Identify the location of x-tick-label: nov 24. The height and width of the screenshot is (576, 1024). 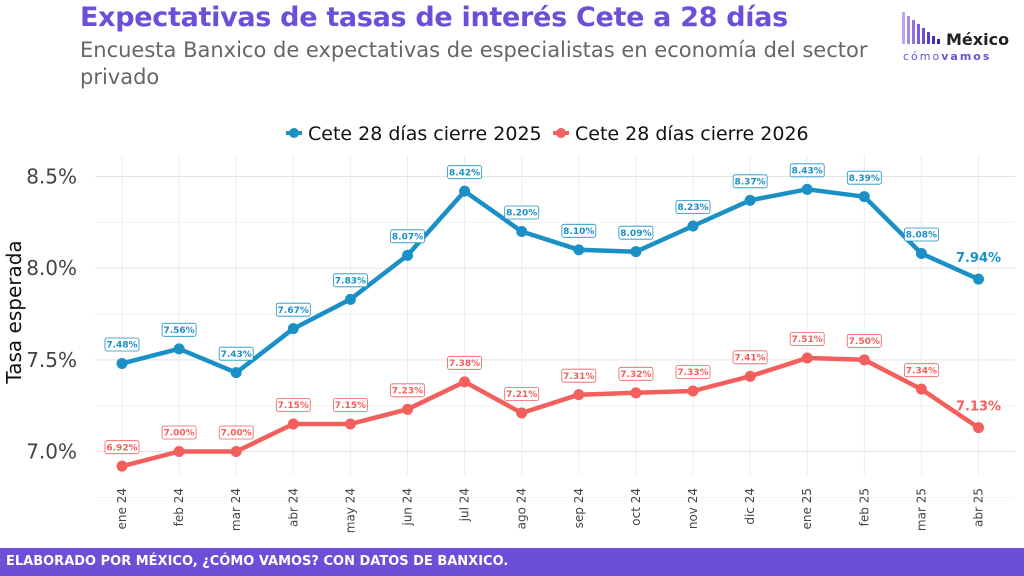
(693, 508).